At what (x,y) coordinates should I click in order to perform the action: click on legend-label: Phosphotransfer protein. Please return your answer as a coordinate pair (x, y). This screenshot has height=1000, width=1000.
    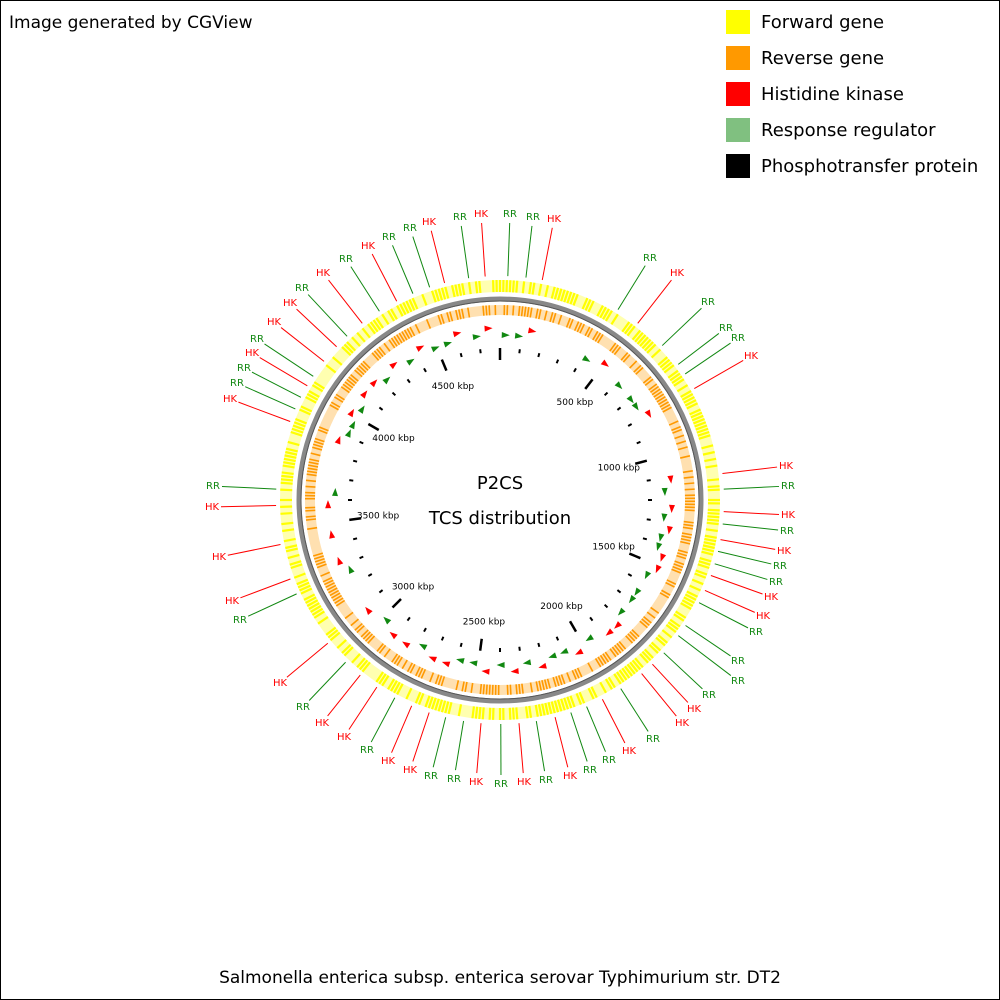
    Looking at the image, I should click on (869, 166).